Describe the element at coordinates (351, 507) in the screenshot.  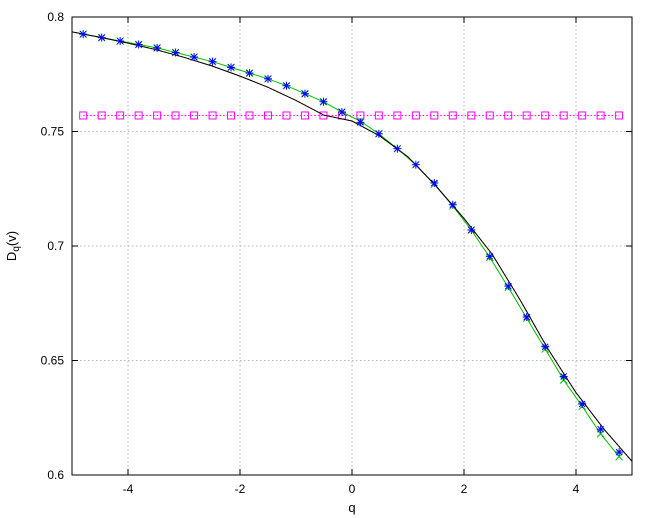
I see `x-axis-label: q` at that location.